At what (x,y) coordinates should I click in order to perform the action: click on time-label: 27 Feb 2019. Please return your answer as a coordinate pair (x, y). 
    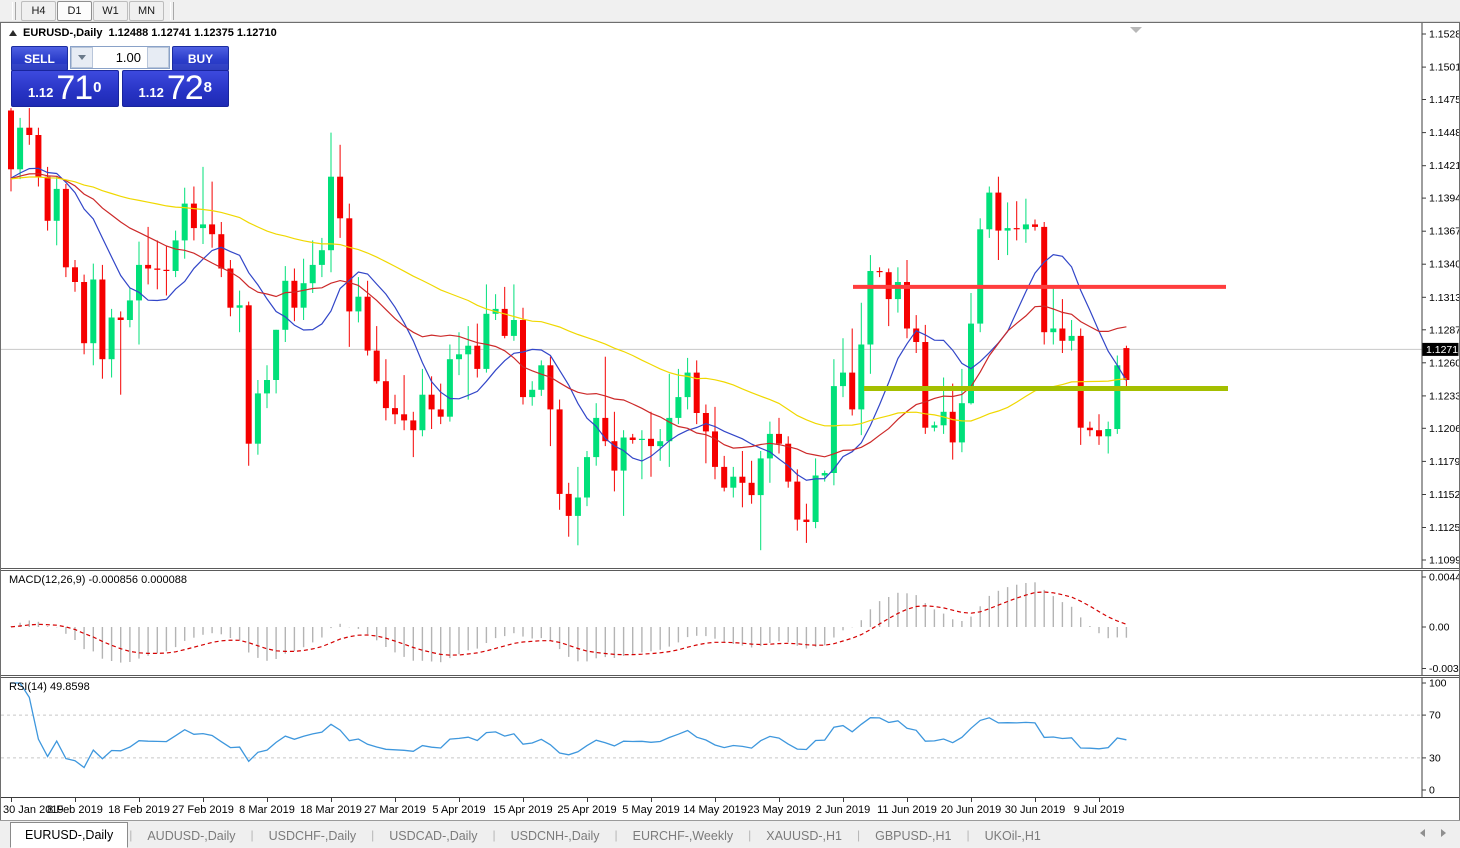
    Looking at the image, I should click on (203, 810).